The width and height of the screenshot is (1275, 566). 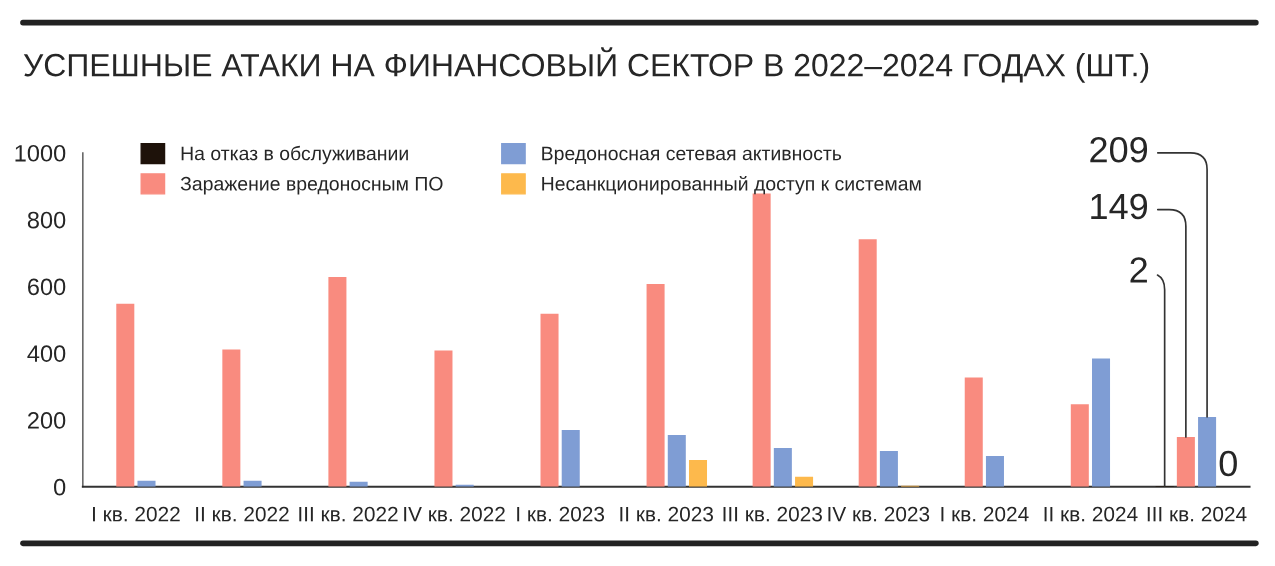 I want to click on x-tick-label: I кв. 2022, so click(x=136, y=514).